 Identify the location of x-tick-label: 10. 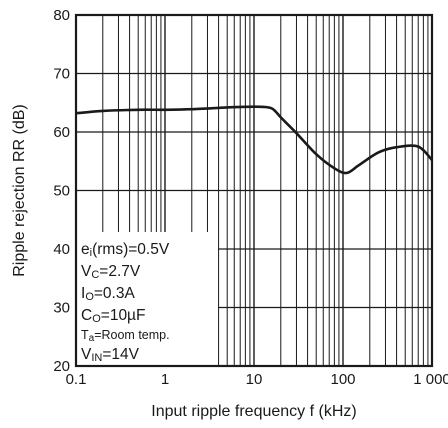
(254, 379).